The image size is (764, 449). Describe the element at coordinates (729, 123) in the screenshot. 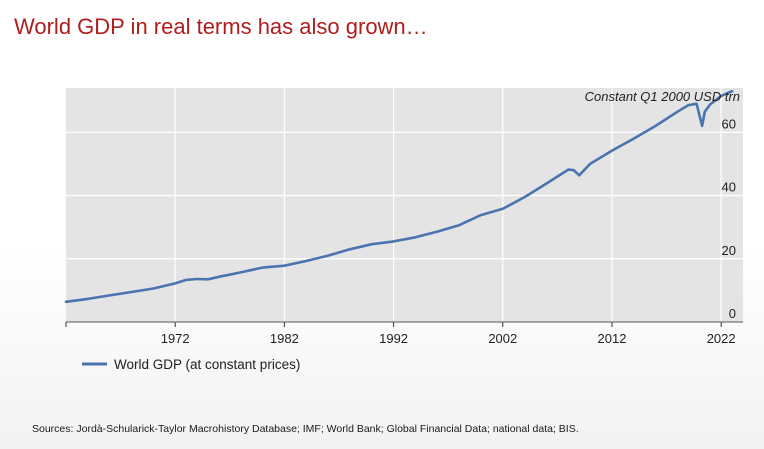

I see `y-tick-label: 60` at that location.